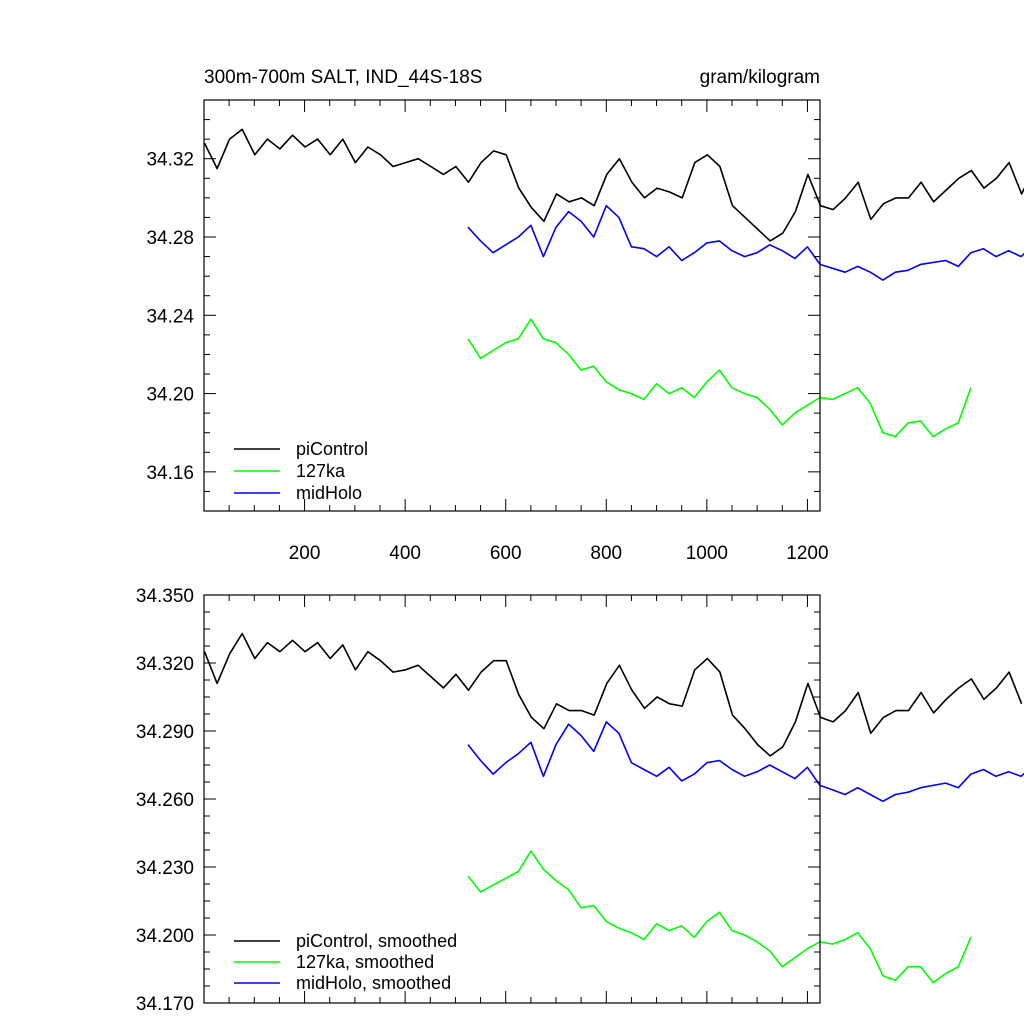 This screenshot has width=1024, height=1024. I want to click on legend-label-midholo-smoothed: midHolo, smoothed, so click(373, 983).